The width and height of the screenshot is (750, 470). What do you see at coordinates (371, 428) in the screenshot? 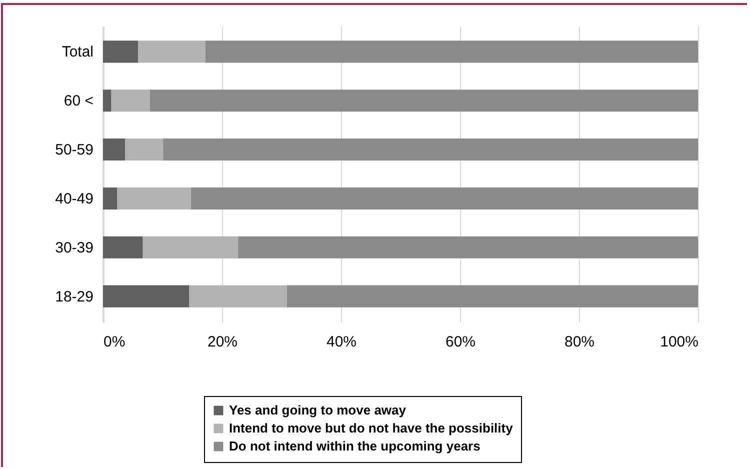
I see `legend-label: Intend to move but do not have the possibility` at bounding box center [371, 428].